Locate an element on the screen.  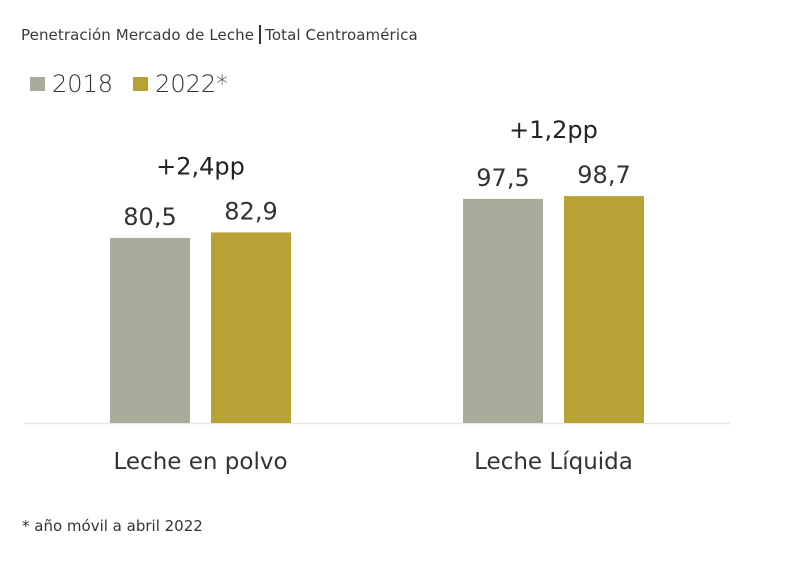
legend-label-2022: 2022* is located at coordinates (192, 84).